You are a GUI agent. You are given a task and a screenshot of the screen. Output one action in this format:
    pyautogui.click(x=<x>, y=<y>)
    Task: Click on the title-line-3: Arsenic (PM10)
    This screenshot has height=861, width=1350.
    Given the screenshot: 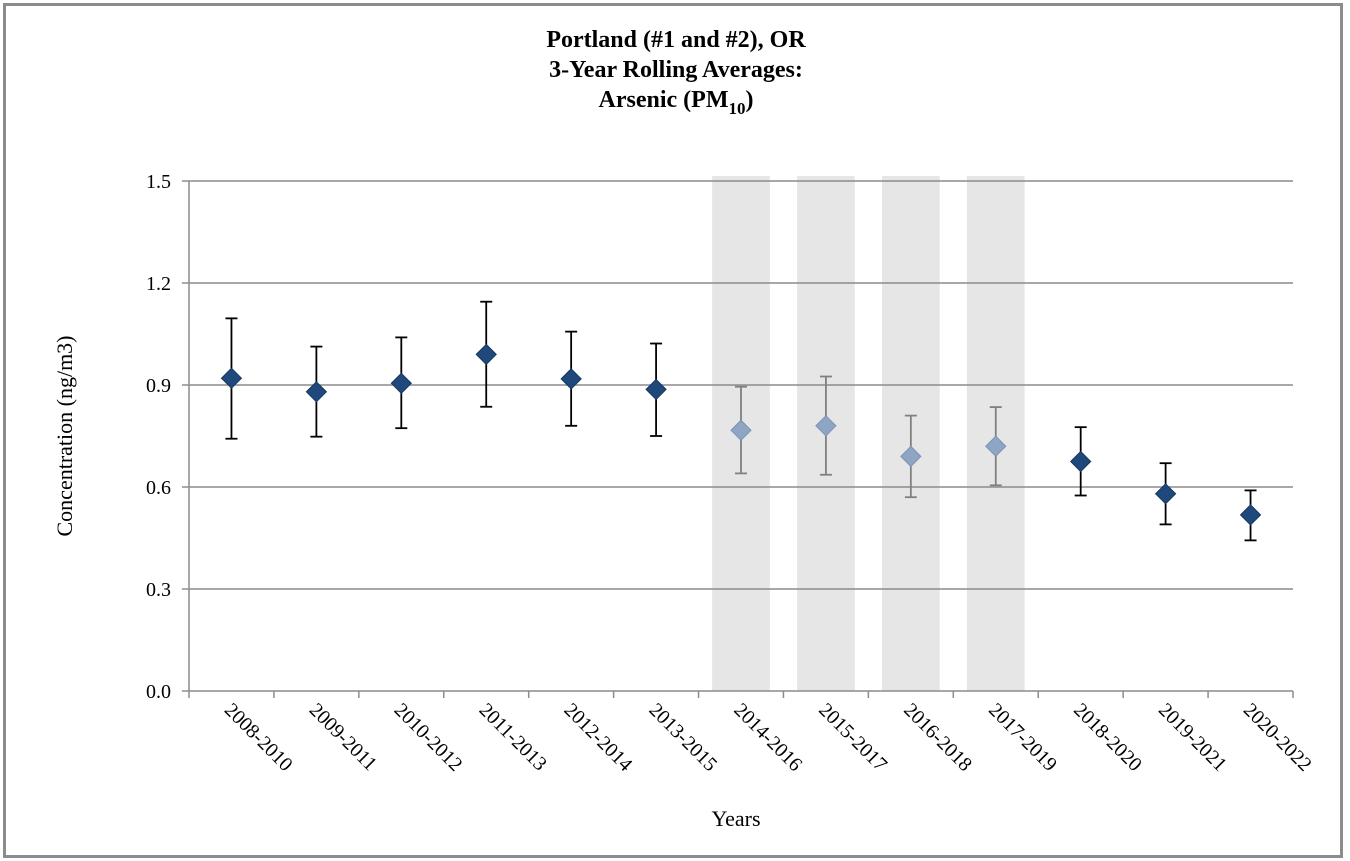 What is the action you would take?
    pyautogui.click(x=676, y=102)
    